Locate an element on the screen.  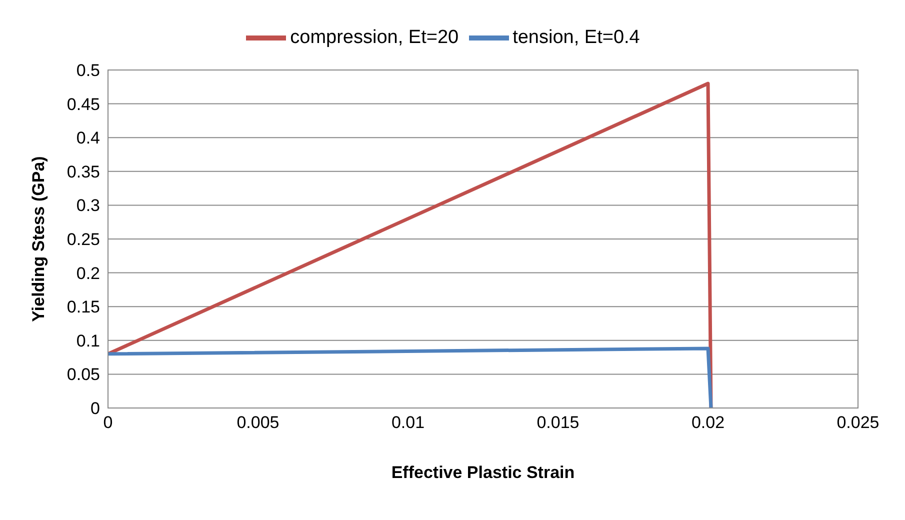
y-tick-label: 0.35 is located at coordinates (83, 172).